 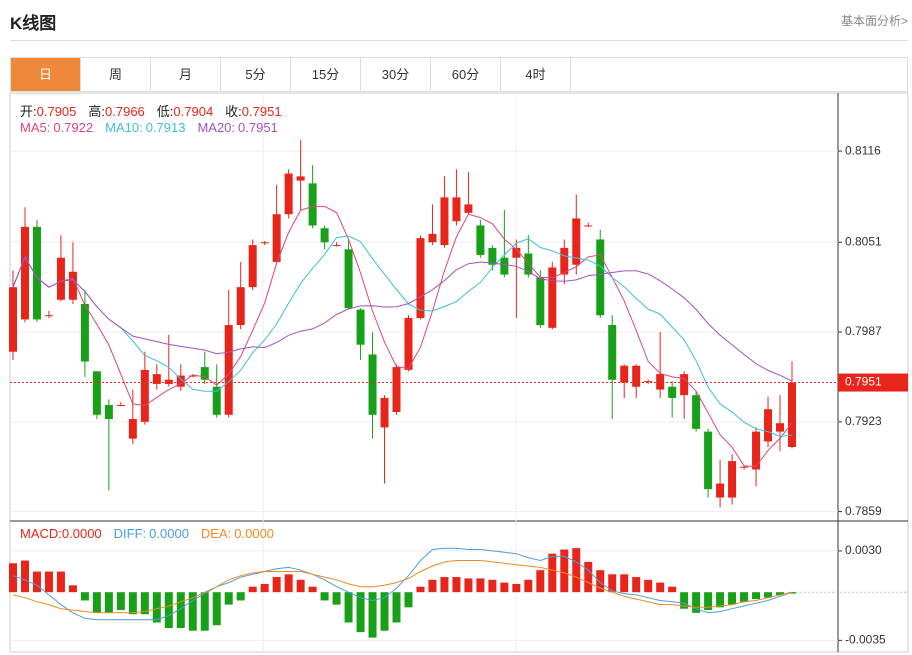 I want to click on macd-legend-value: 0.0000, so click(x=81, y=533).